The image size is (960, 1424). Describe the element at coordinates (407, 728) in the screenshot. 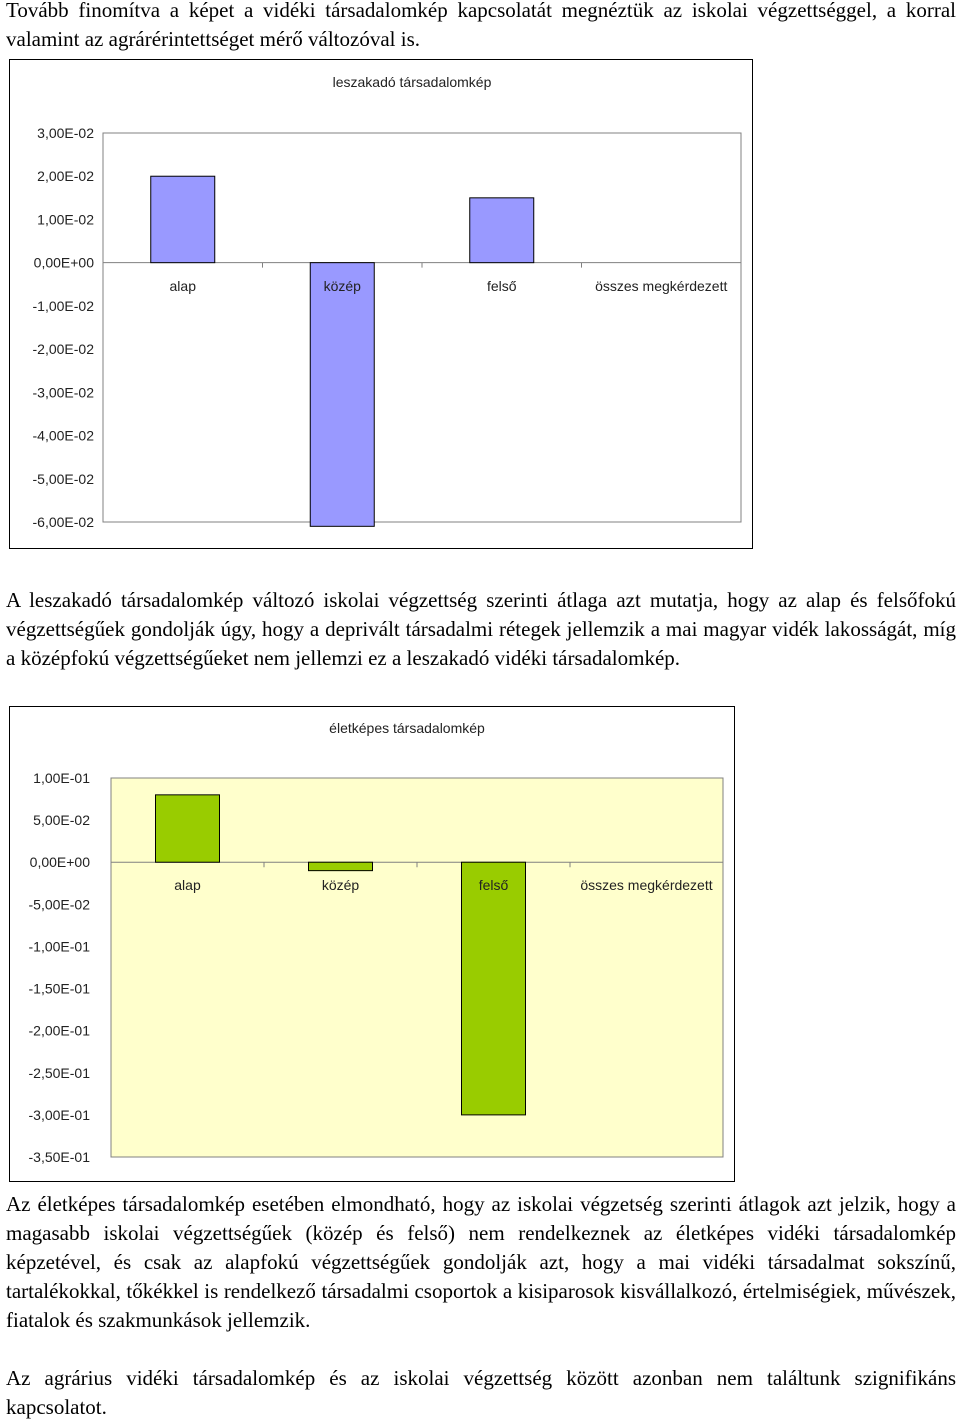

I see `chart-title: életképes társadalomkép` at that location.